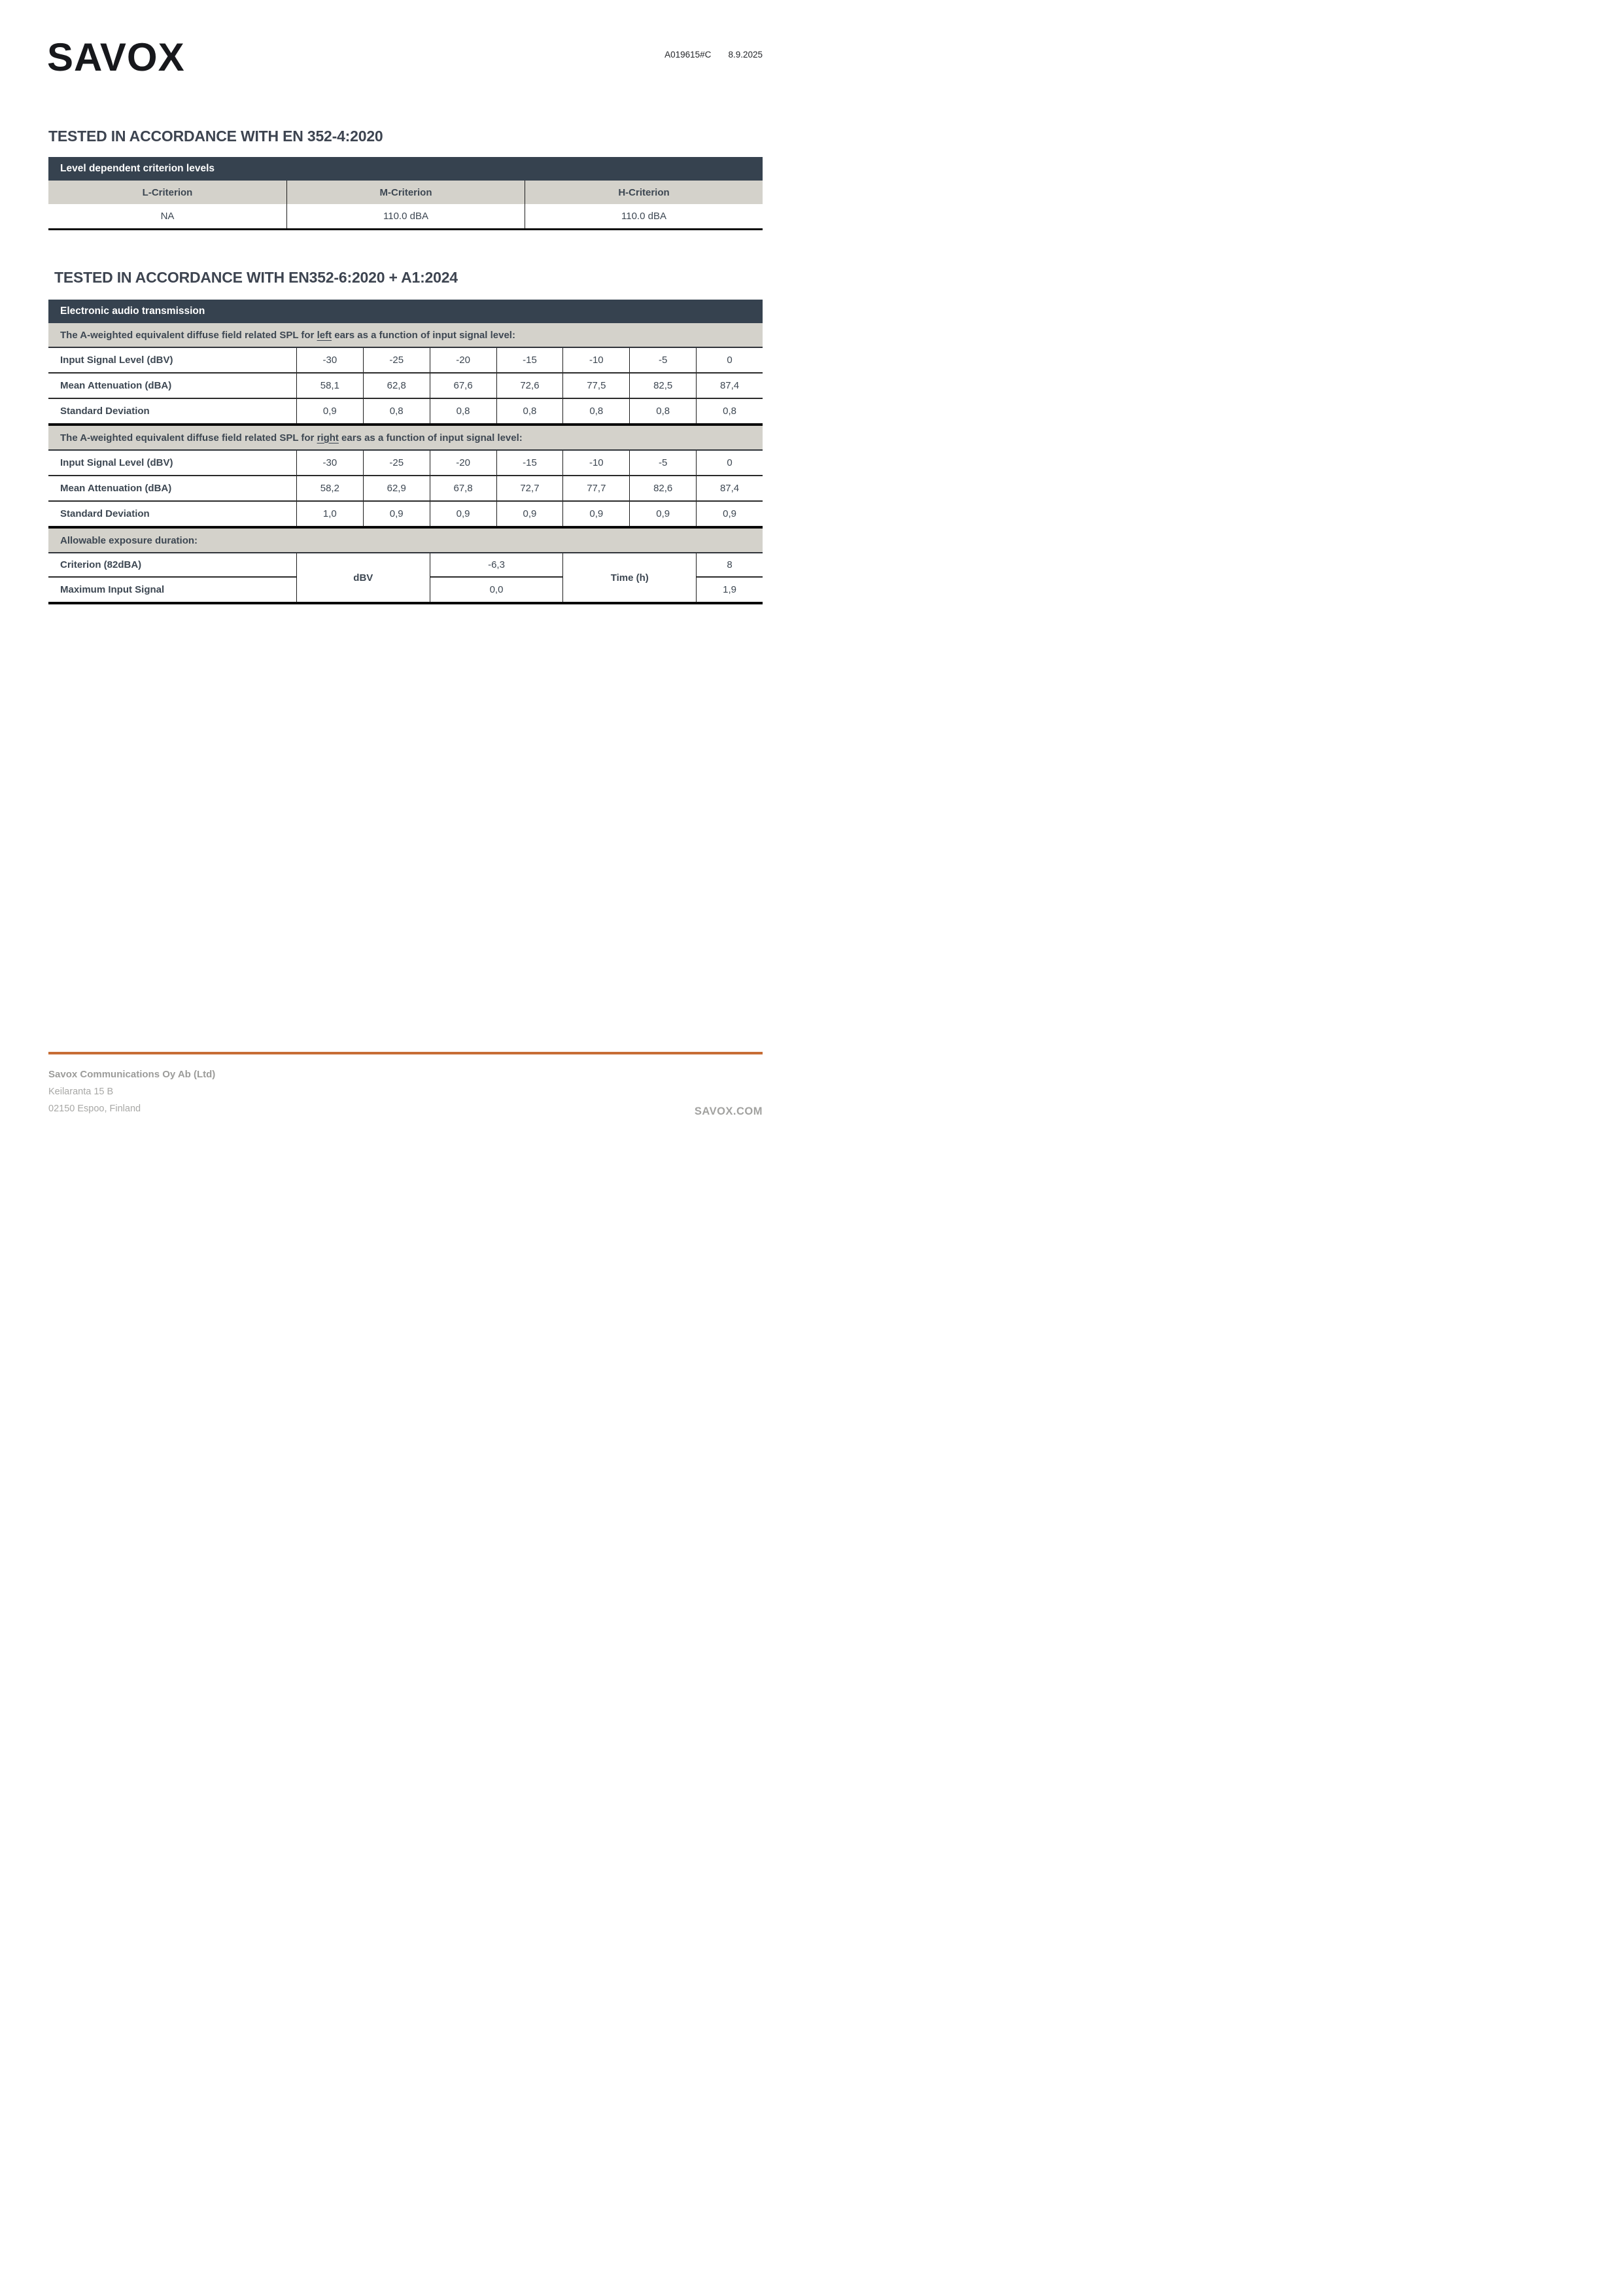 Image resolution: width=1622 pixels, height=2296 pixels. I want to click on value-cell: 58,2, so click(329, 488).